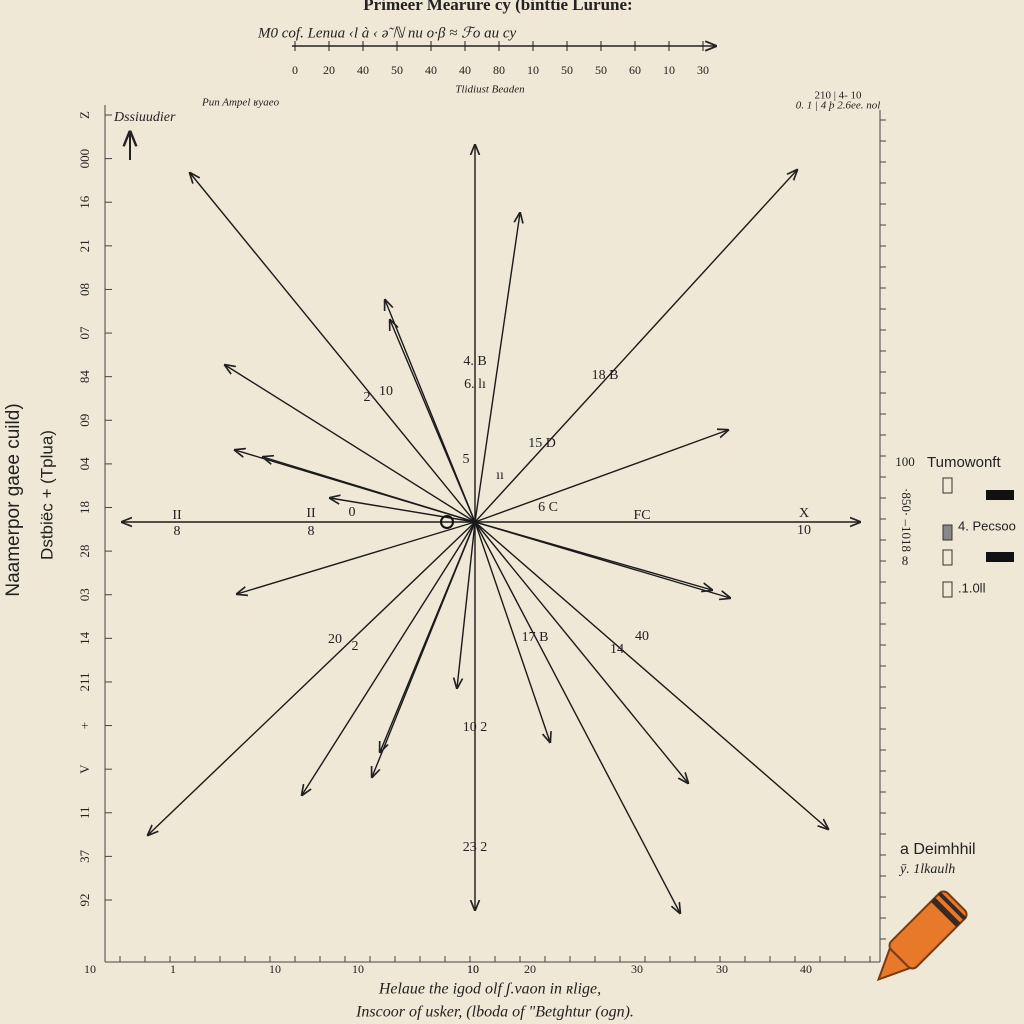 The height and width of the screenshot is (1024, 1024). What do you see at coordinates (489, 989) in the screenshot?
I see `caption: Helaue the igod olf ʃ.vaon in ʀlige,` at bounding box center [489, 989].